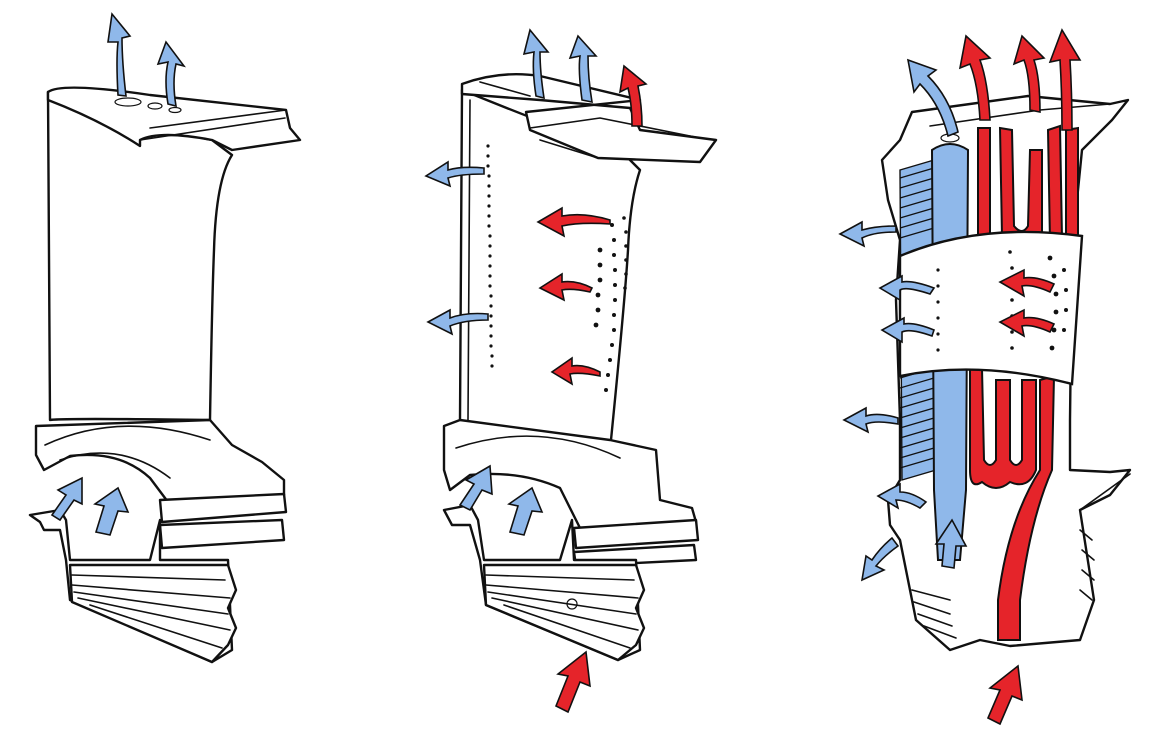  I want to click on blade-middle-firtree, so click(564, 612).